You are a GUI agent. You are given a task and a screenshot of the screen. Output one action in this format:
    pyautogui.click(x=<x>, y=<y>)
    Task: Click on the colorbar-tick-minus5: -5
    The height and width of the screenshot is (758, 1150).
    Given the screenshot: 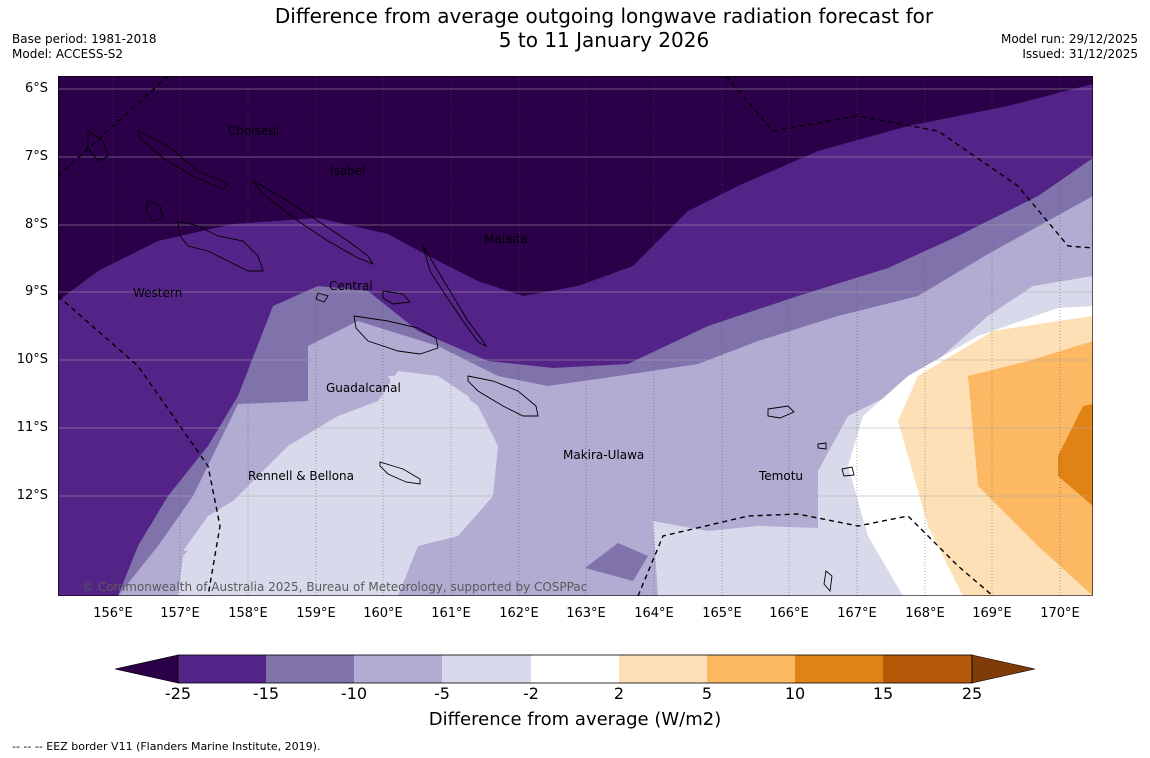 What is the action you would take?
    pyautogui.click(x=442, y=693)
    